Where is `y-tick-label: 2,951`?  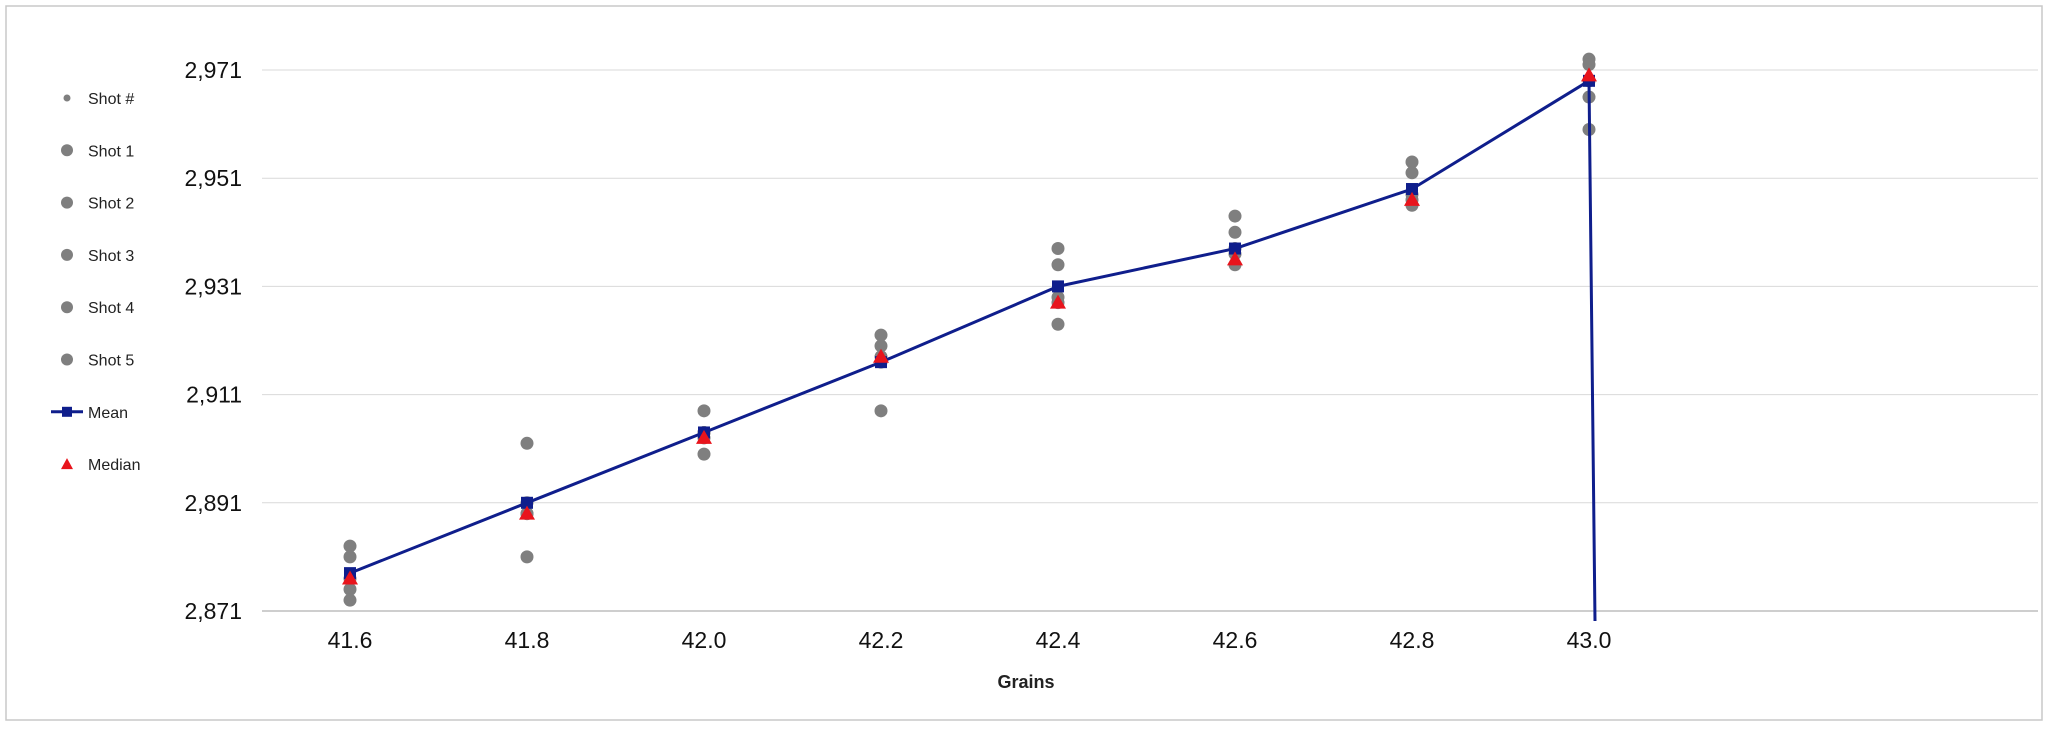
y-tick-label: 2,951 is located at coordinates (213, 178).